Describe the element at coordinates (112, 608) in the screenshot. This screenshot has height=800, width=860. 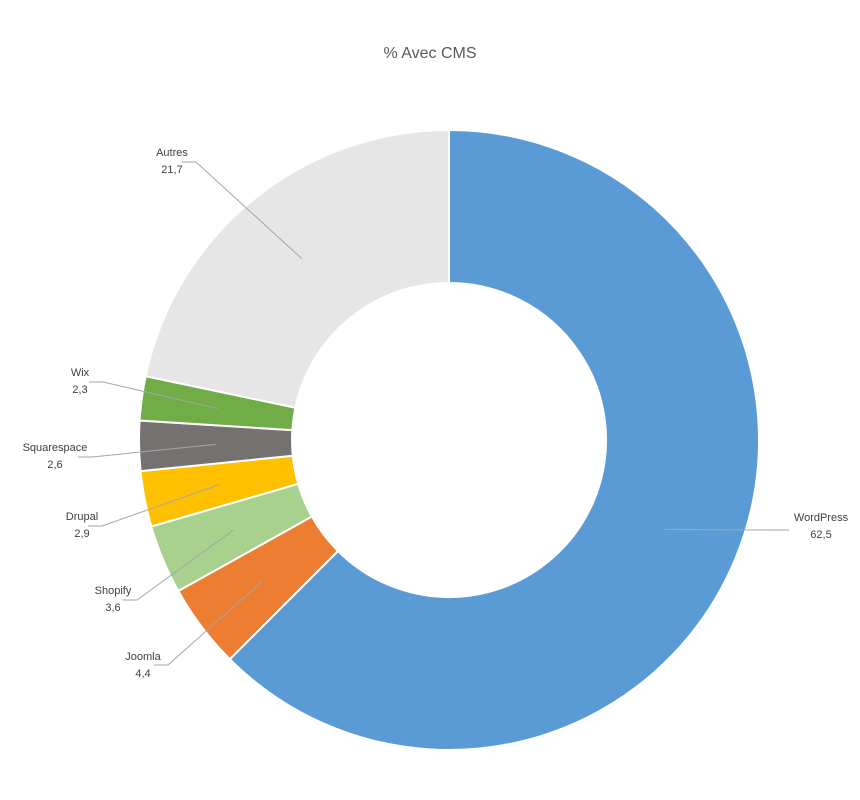
I see `data-label-value-shopify: 3,6` at that location.